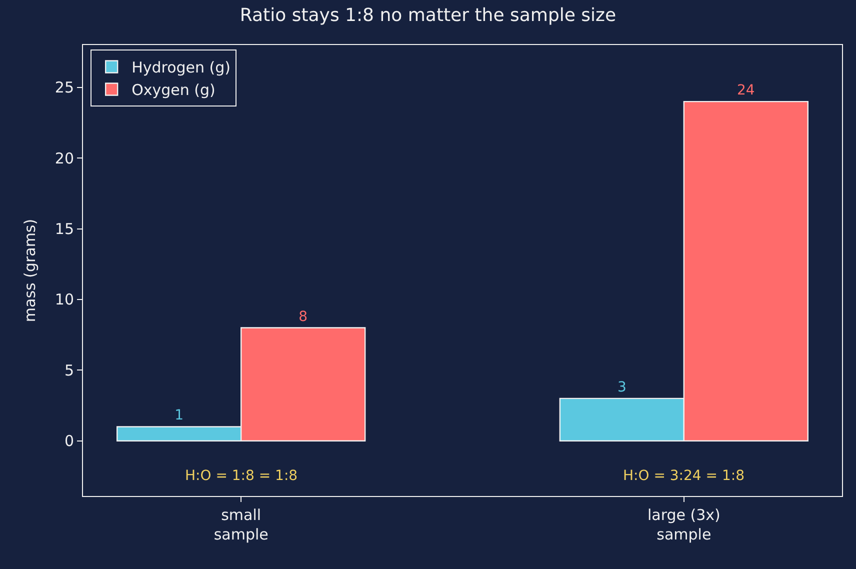 The image size is (856, 569). Describe the element at coordinates (69, 370) in the screenshot. I see `y-tick-label: 5` at that location.